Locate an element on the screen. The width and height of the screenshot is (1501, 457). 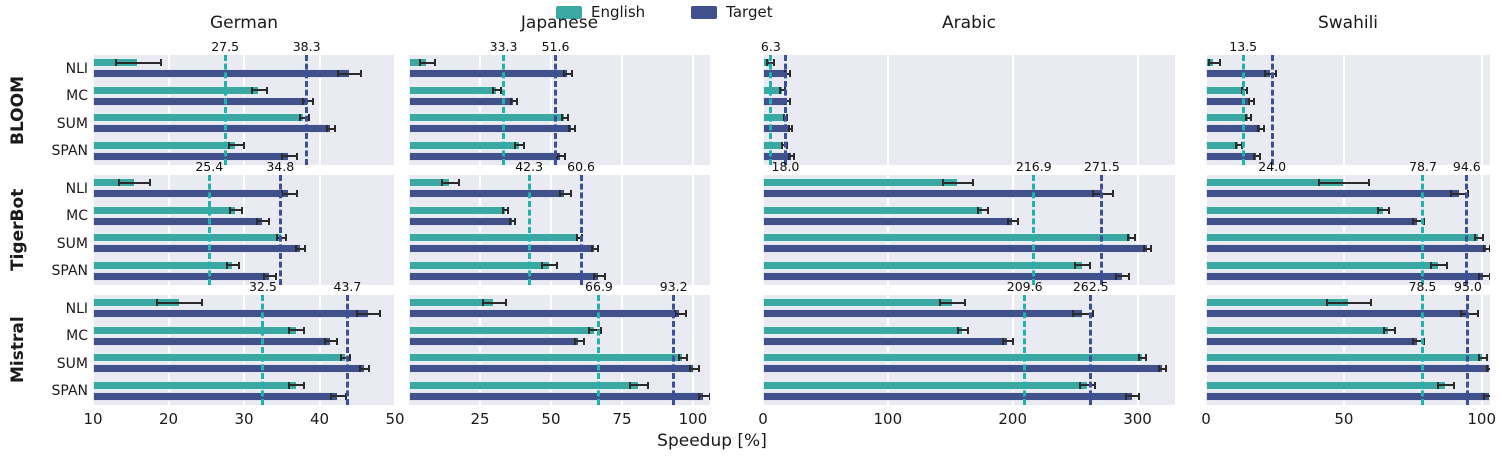
x-tick-label: 100 is located at coordinates (1482, 419).